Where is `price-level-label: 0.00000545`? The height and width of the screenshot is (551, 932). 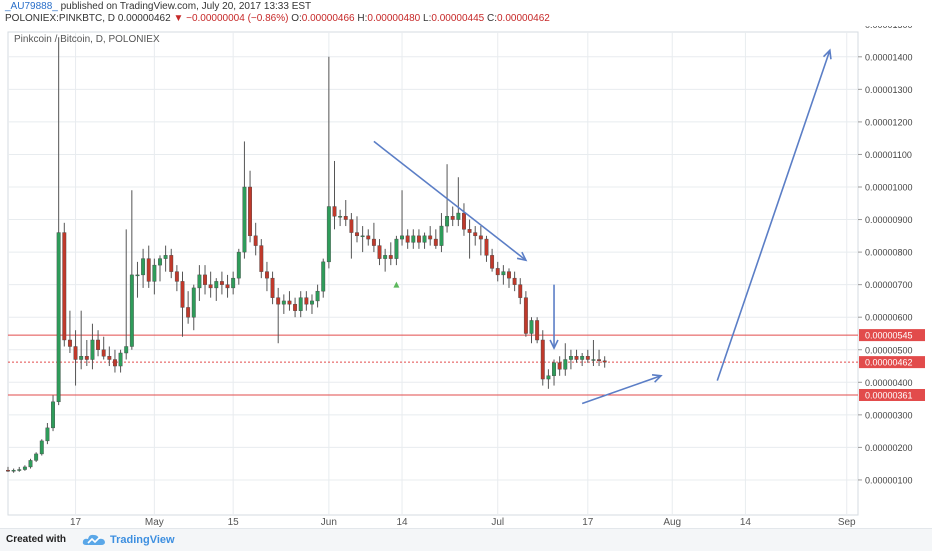 price-level-label: 0.00000545 is located at coordinates (889, 336).